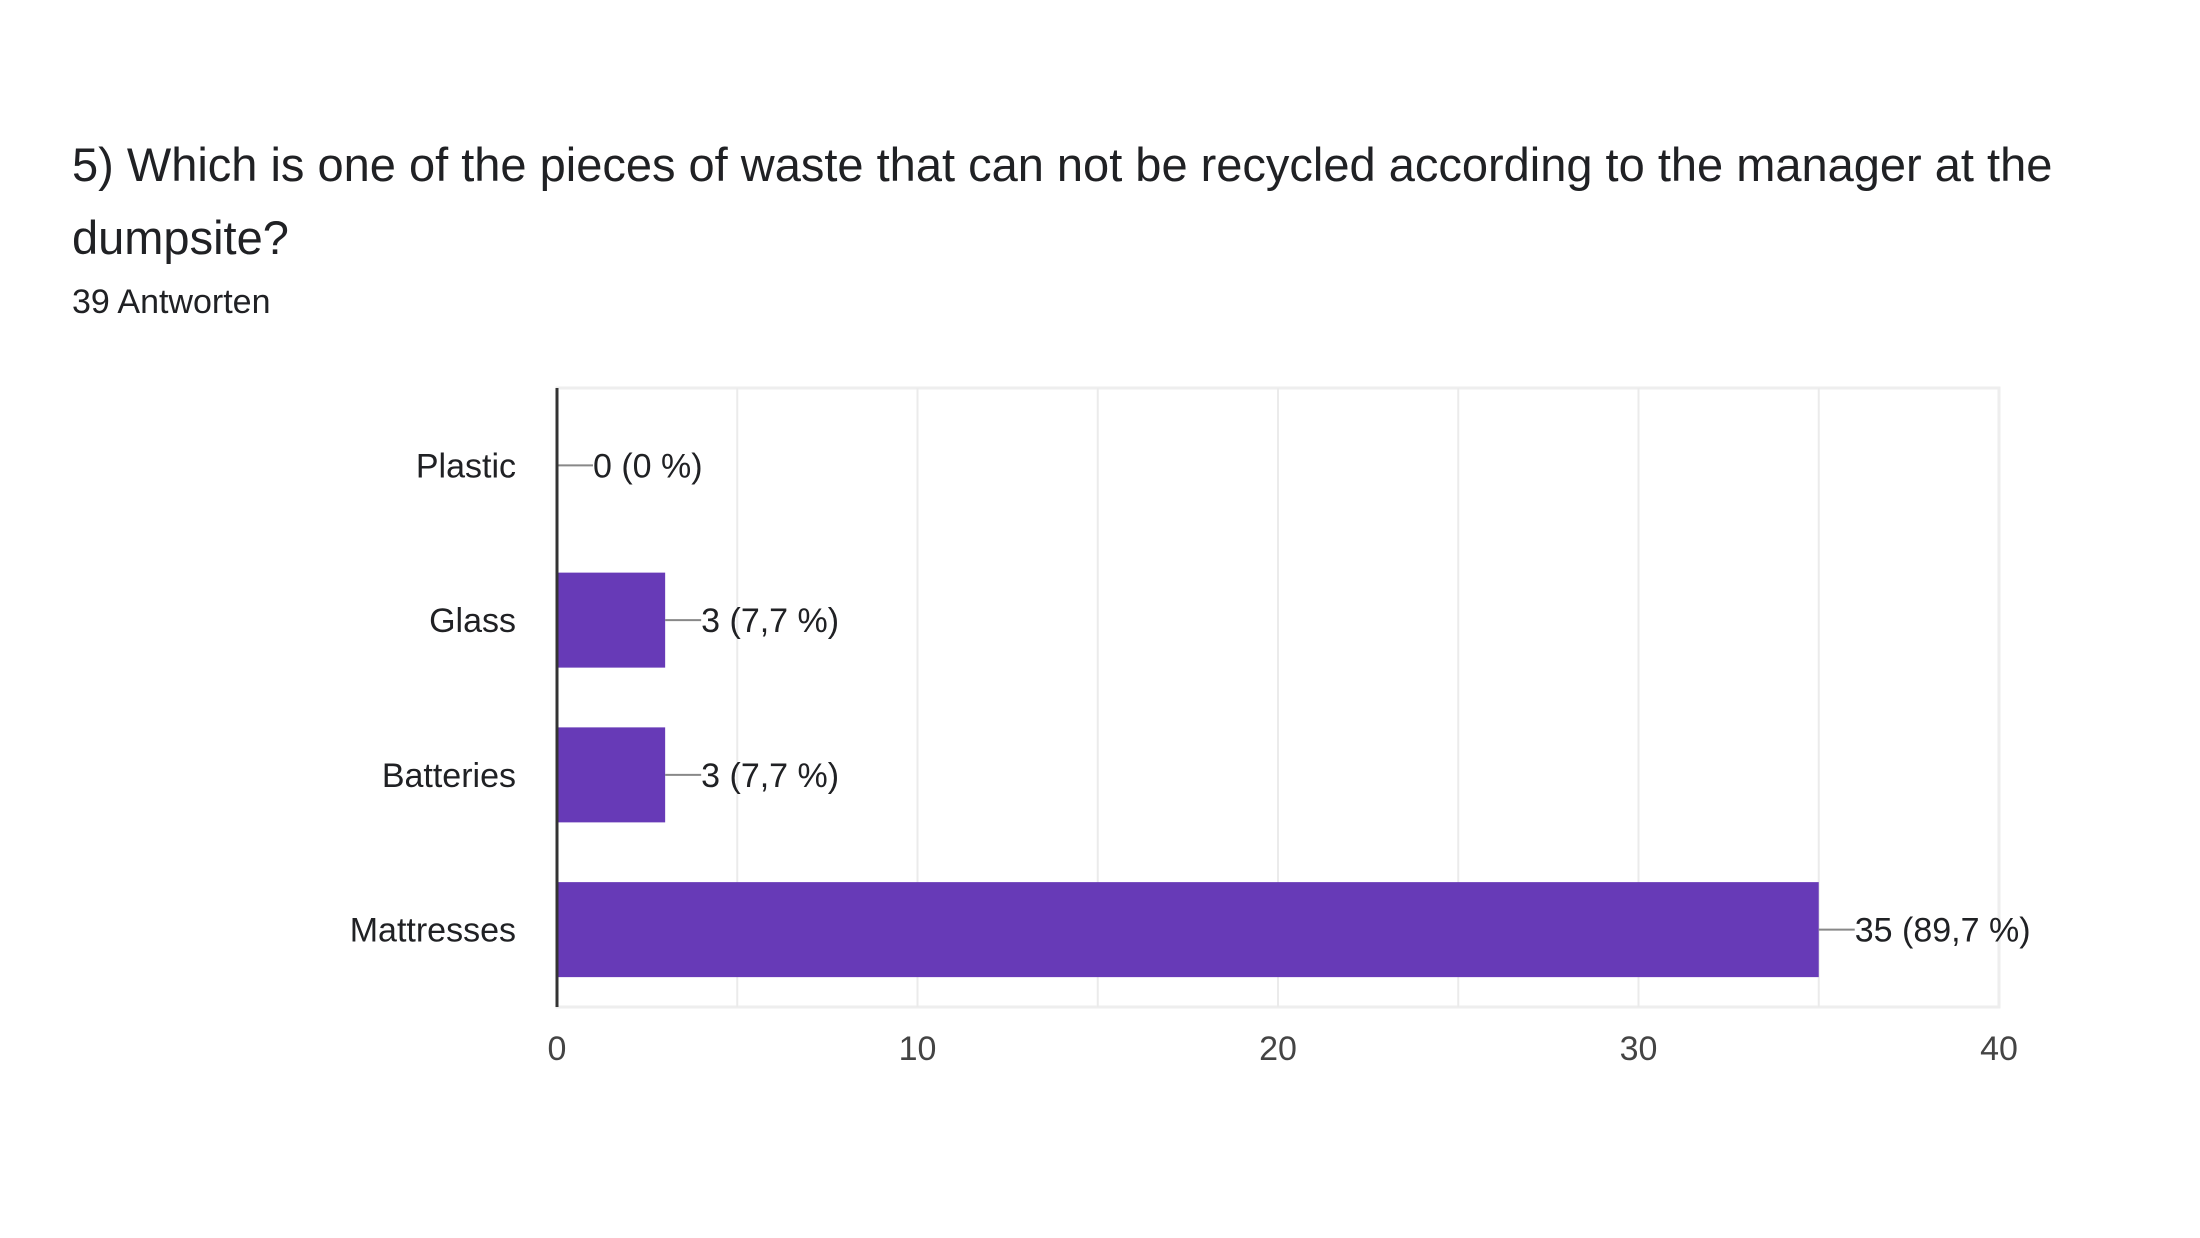 This screenshot has height=1238, width=2200. Describe the element at coordinates (1943, 931) in the screenshot. I see `data-label: 35 (89,7 %)` at that location.